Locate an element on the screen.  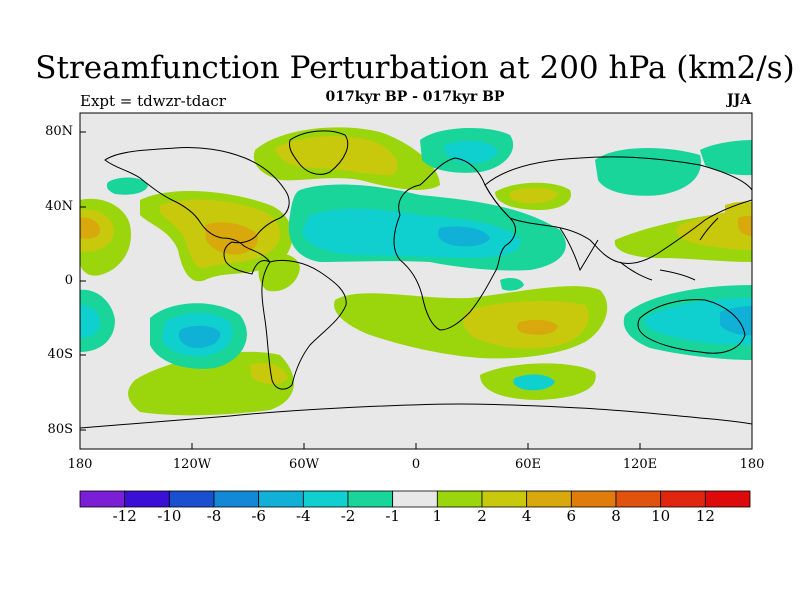
colorbar-label: 12 is located at coordinates (705, 516).